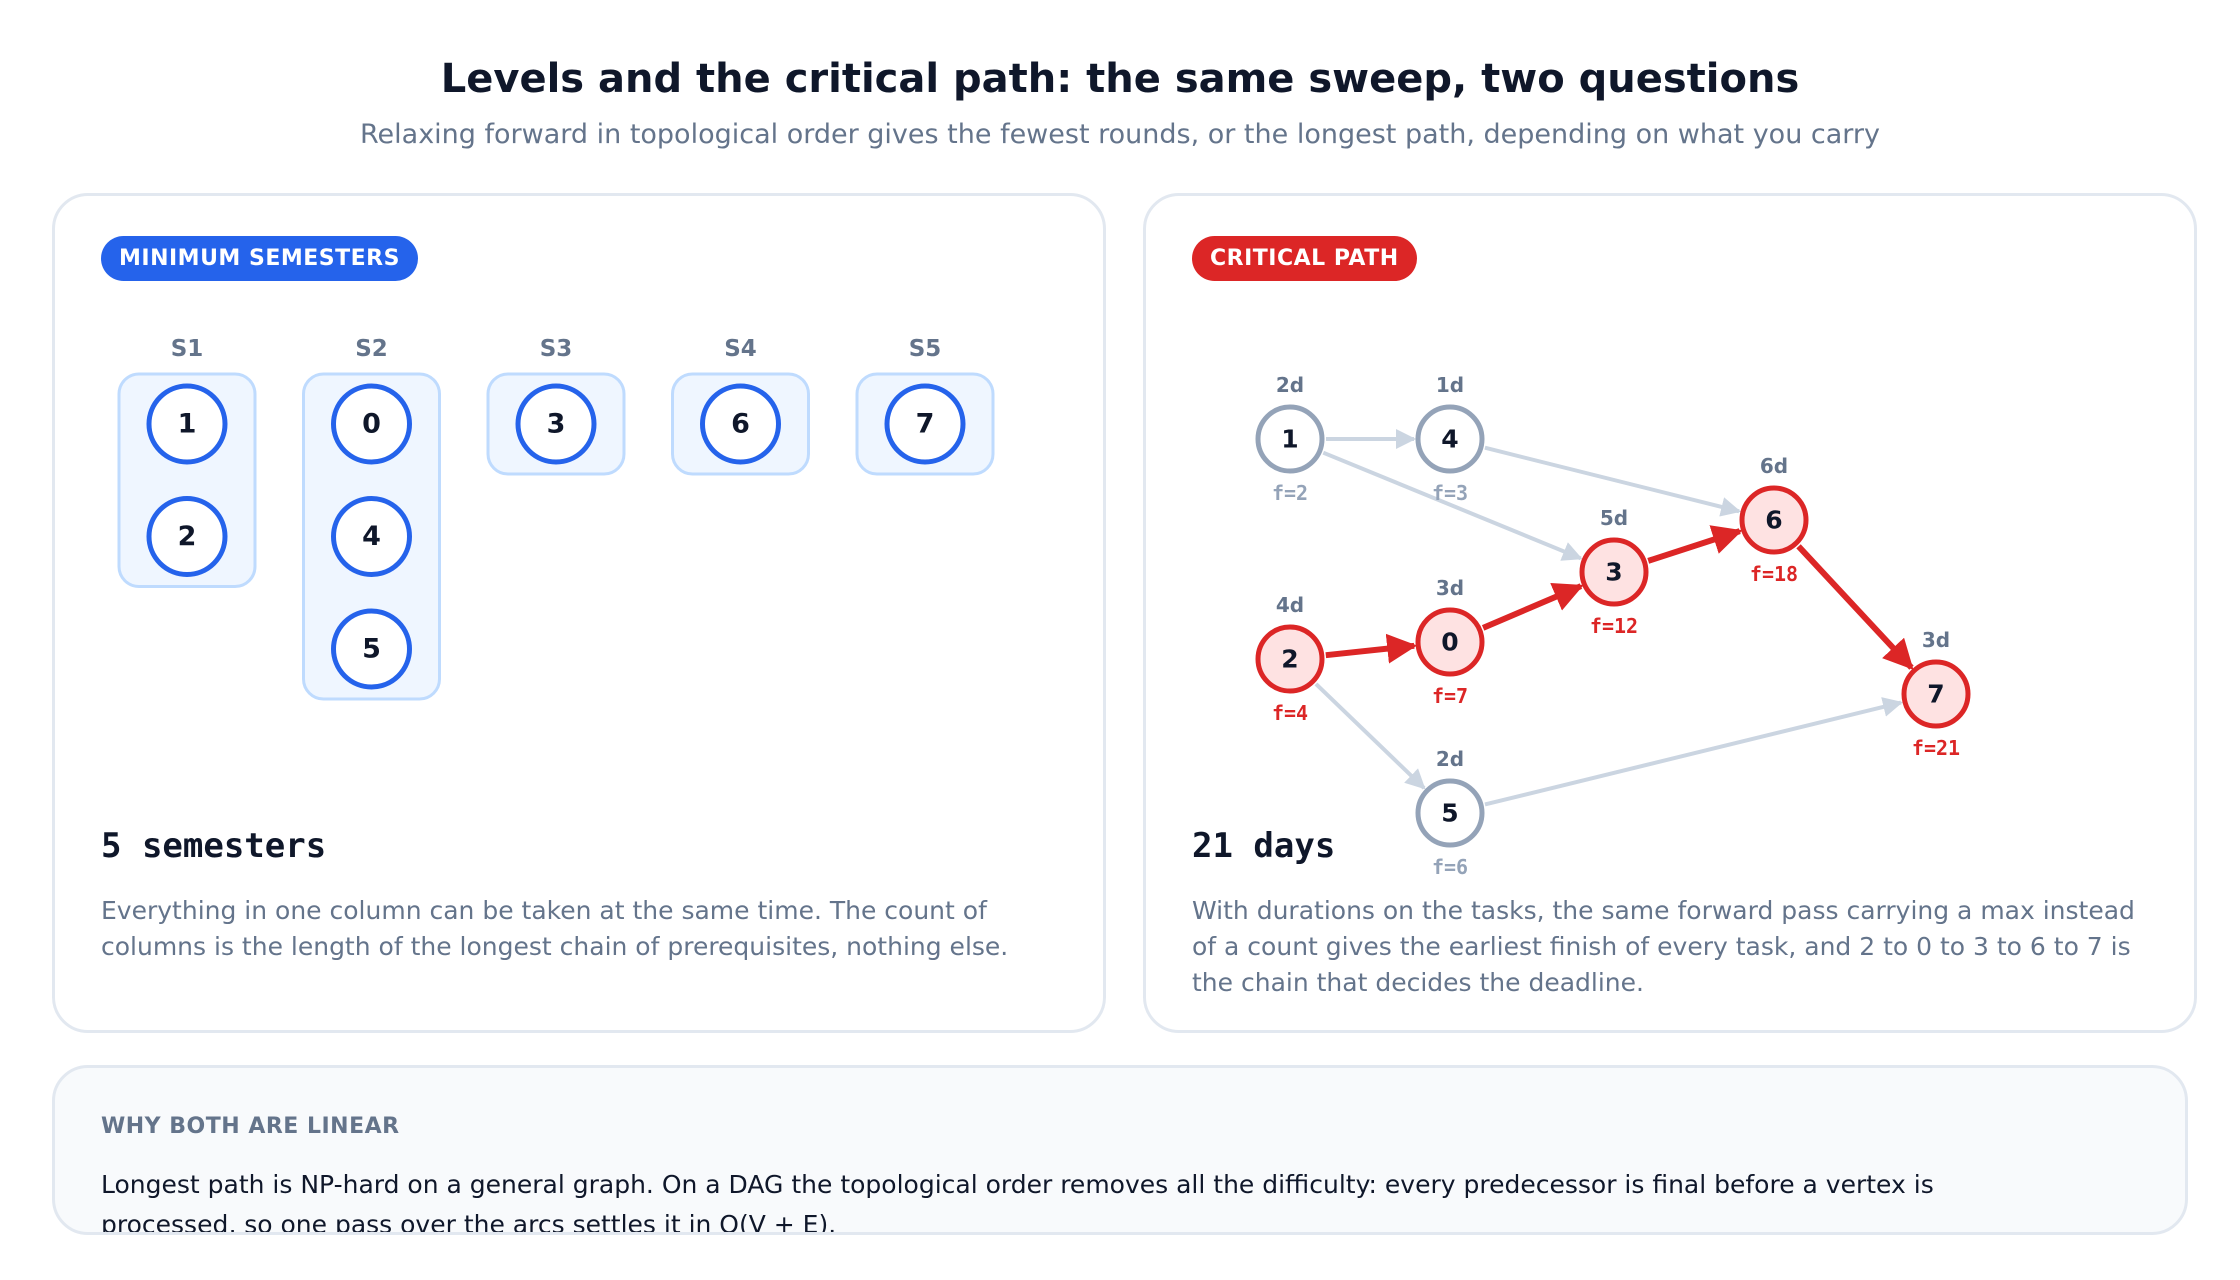 This screenshot has height=1280, width=2240. I want to click on course-node: 0, so click(371, 424).